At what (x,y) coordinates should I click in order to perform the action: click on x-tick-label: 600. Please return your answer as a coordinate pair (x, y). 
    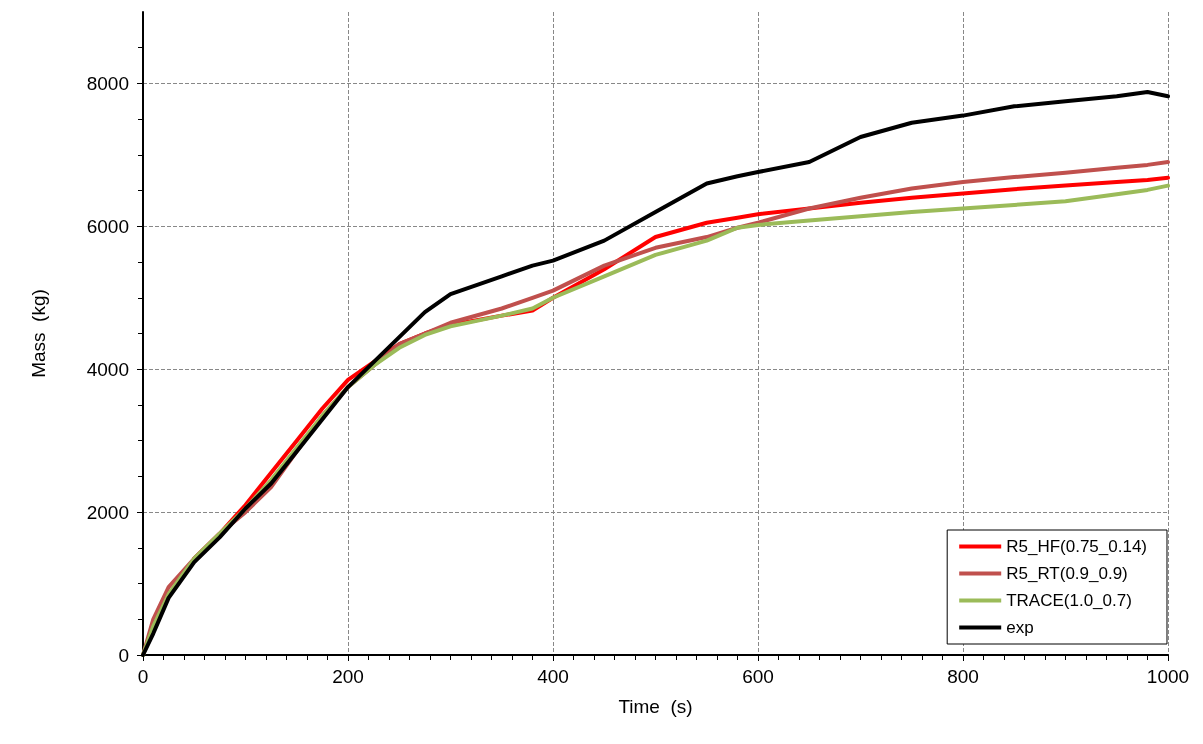
    Looking at the image, I should click on (758, 676).